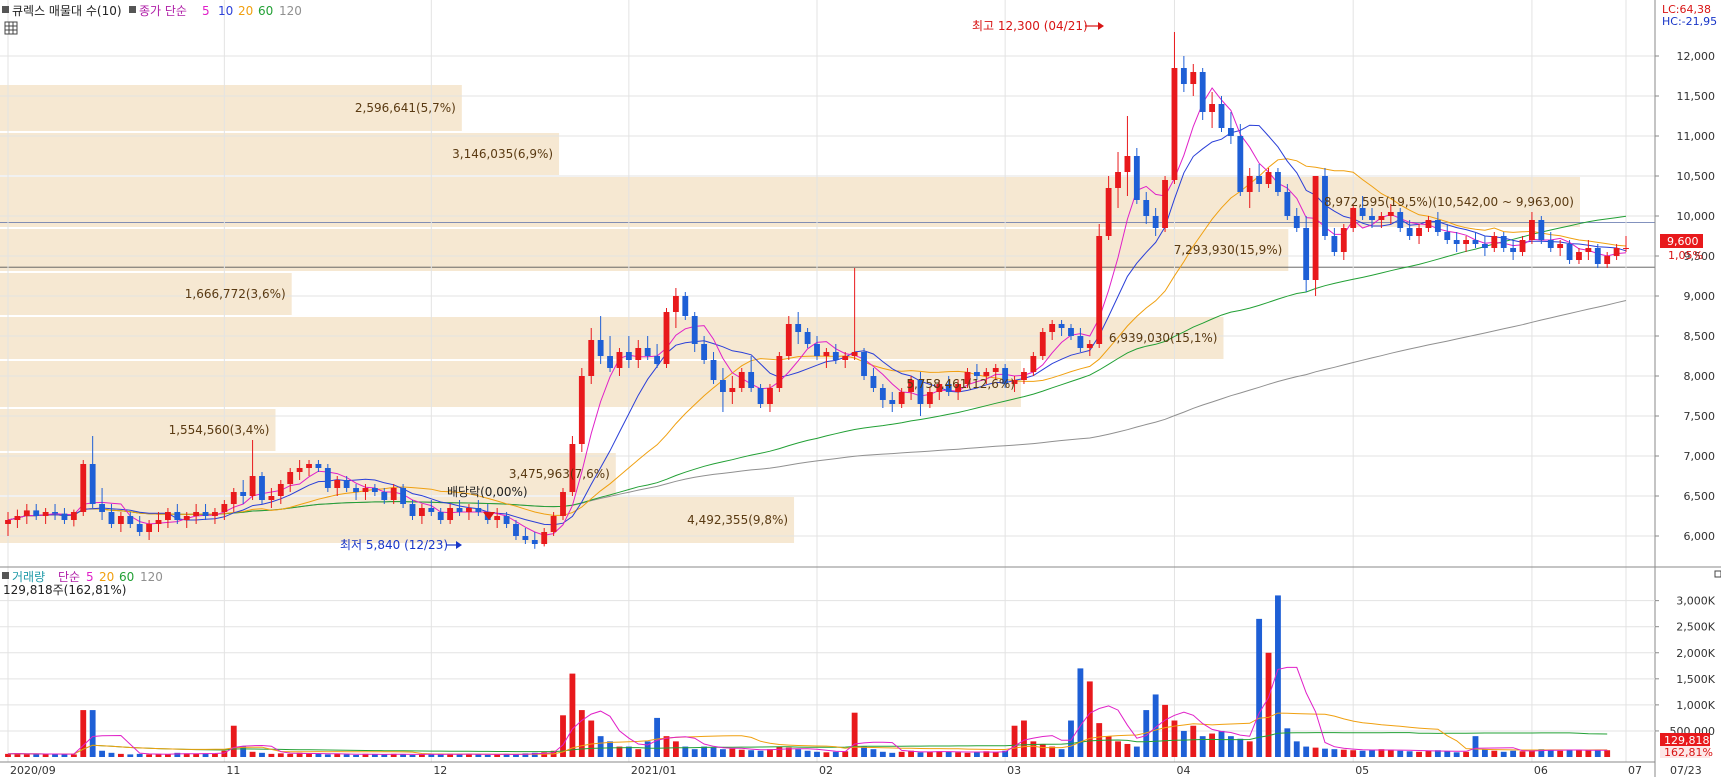 This screenshot has width=1721, height=777. I want to click on ma120-label: 120, so click(290, 11).